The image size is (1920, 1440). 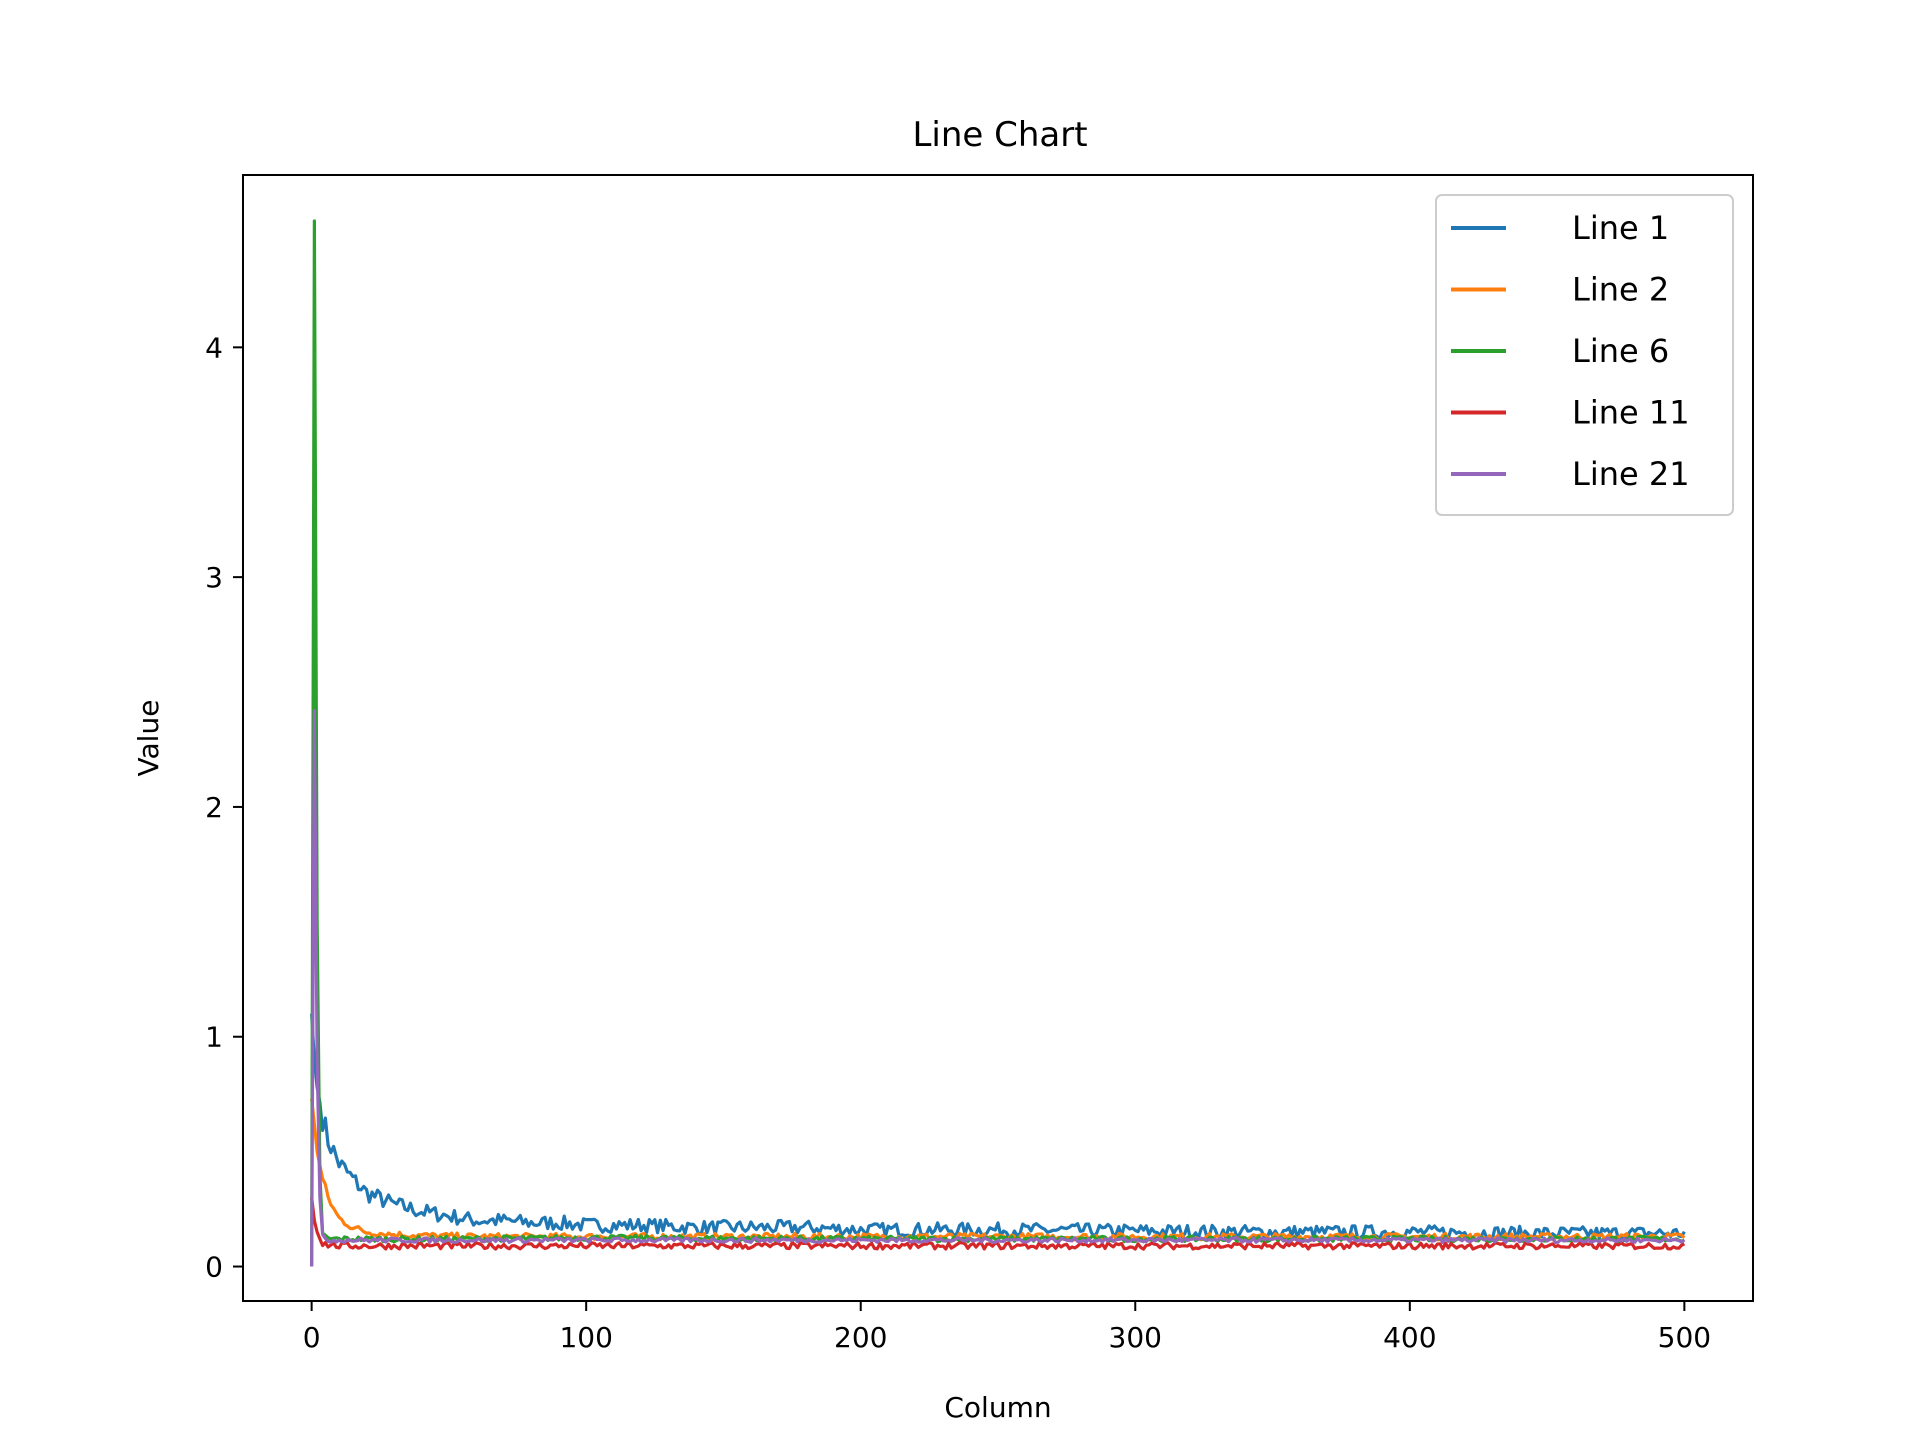 What do you see at coordinates (997, 1407) in the screenshot?
I see `x-axis-label: Column` at bounding box center [997, 1407].